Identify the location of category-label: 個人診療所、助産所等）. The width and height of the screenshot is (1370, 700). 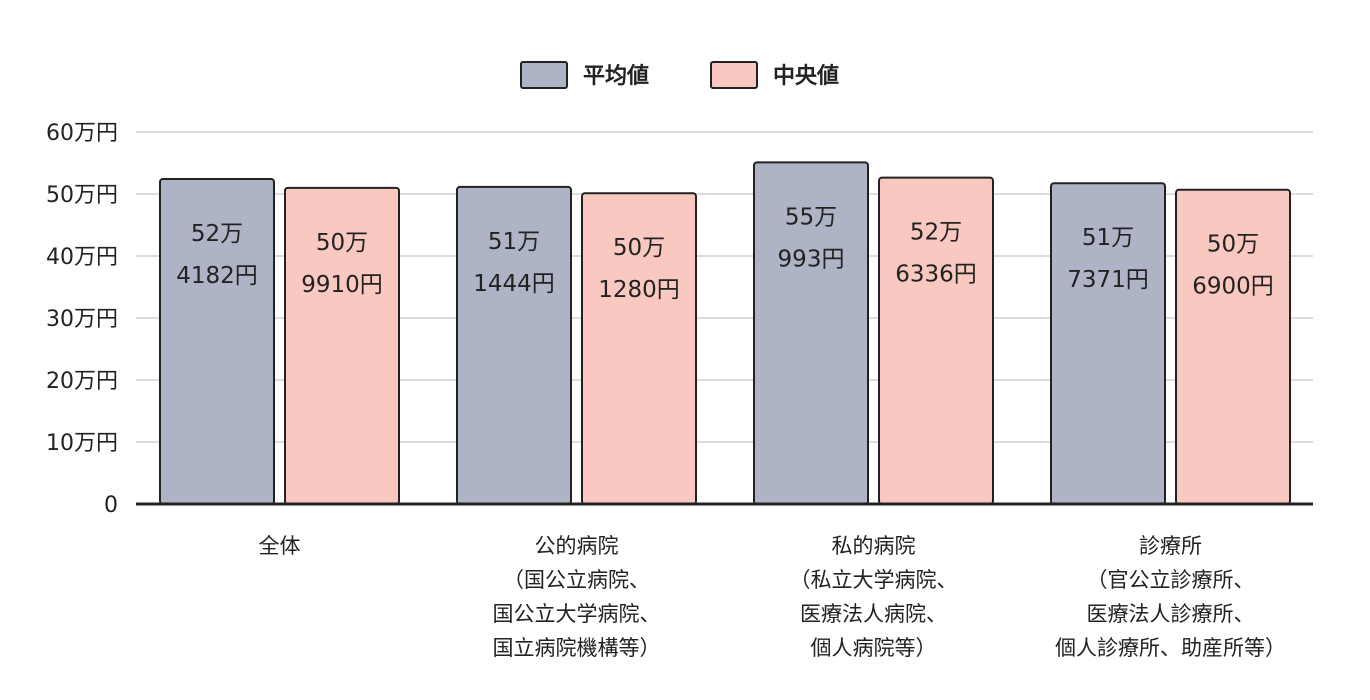
(1170, 648).